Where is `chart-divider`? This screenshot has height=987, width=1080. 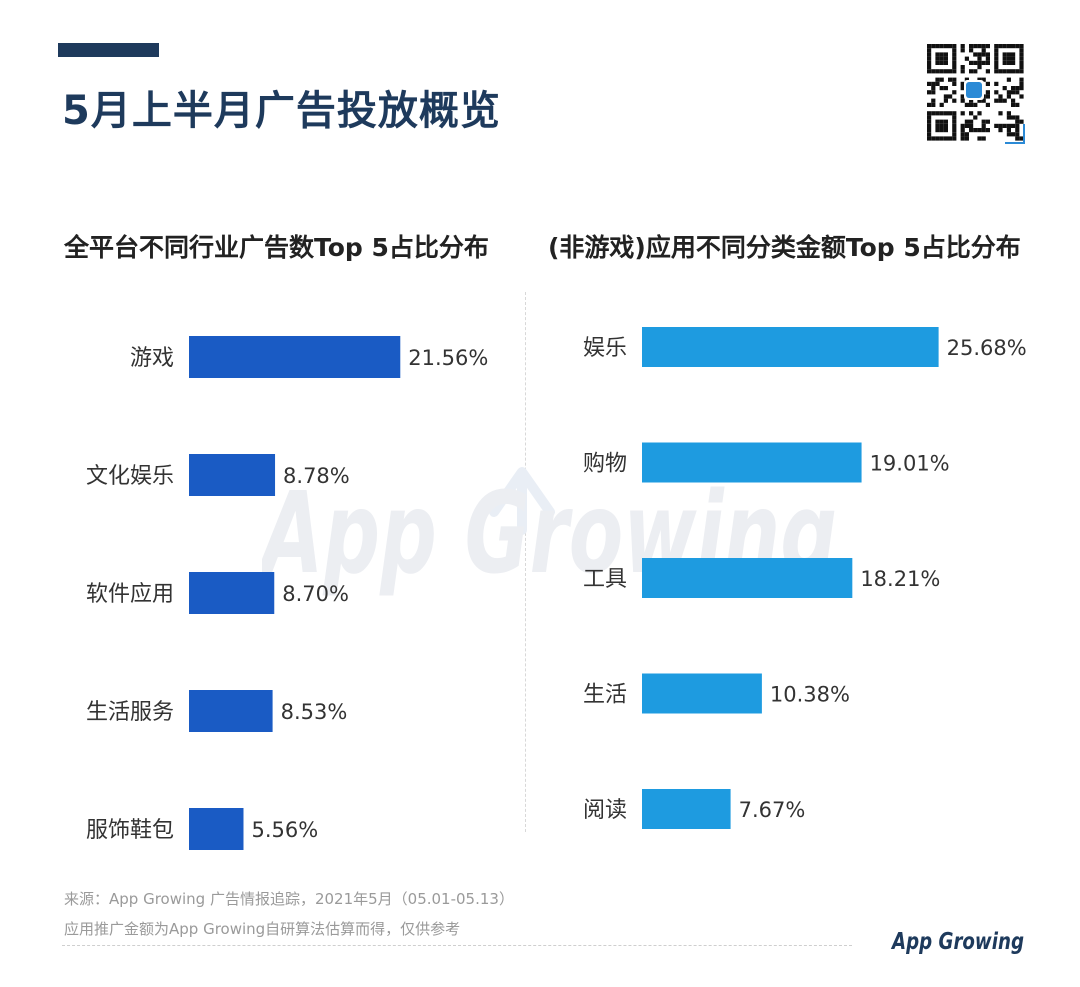 chart-divider is located at coordinates (525, 562).